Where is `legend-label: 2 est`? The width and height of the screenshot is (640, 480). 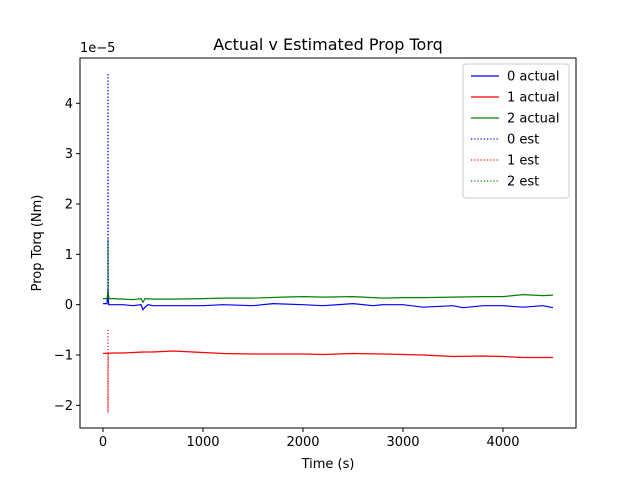
legend-label: 2 est is located at coordinates (523, 182).